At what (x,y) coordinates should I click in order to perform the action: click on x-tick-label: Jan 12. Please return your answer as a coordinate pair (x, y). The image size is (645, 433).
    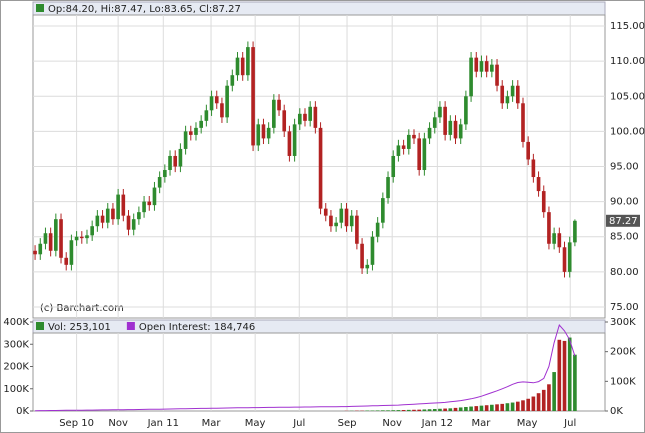
    Looking at the image, I should click on (437, 423).